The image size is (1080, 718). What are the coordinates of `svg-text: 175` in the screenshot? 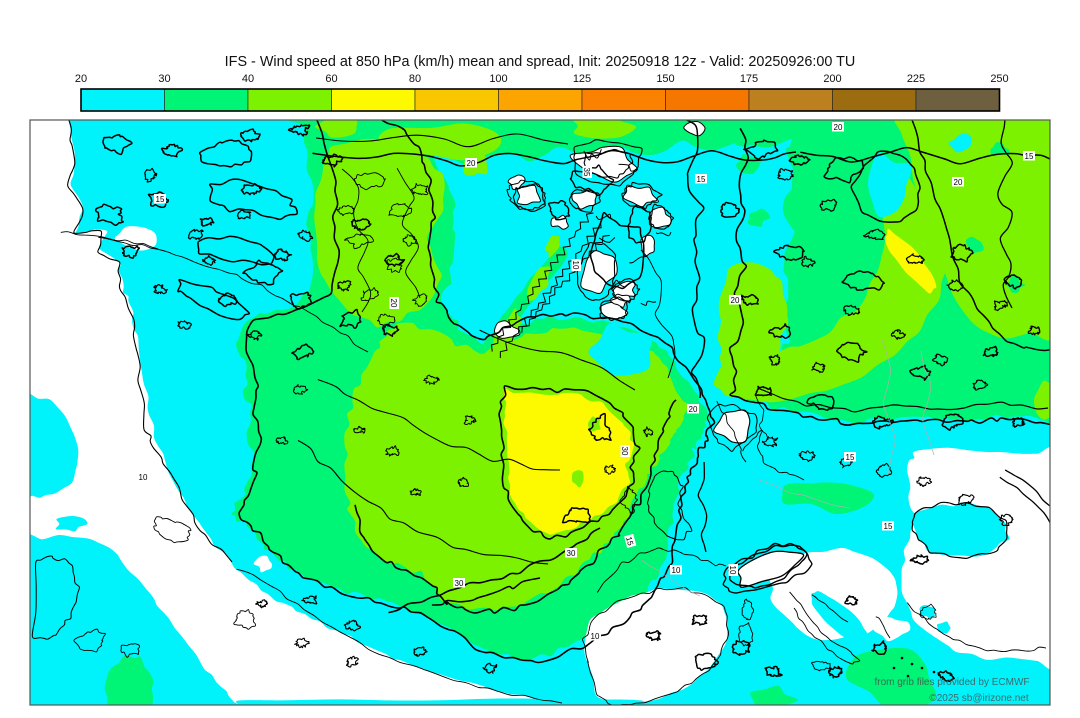 It's located at (749, 79).